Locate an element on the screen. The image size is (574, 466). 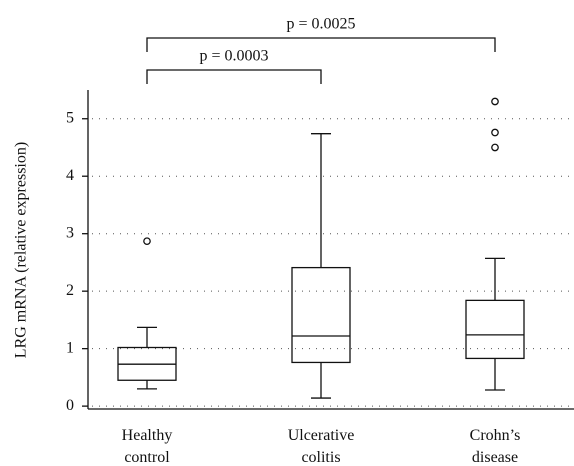
x-tick-label: Healthy control is located at coordinates (147, 446).